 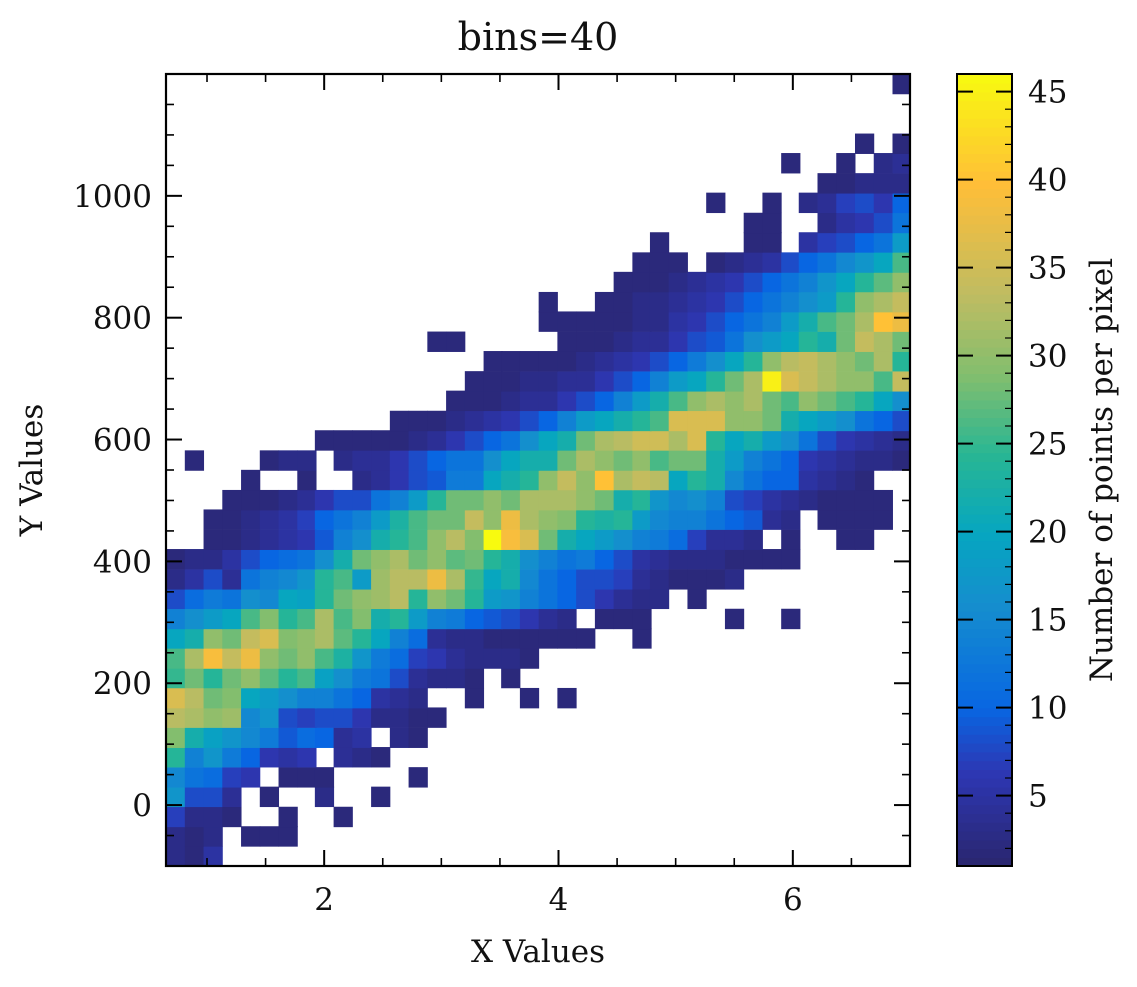 I want to click on y-tick-label: 0, so click(x=142, y=806).